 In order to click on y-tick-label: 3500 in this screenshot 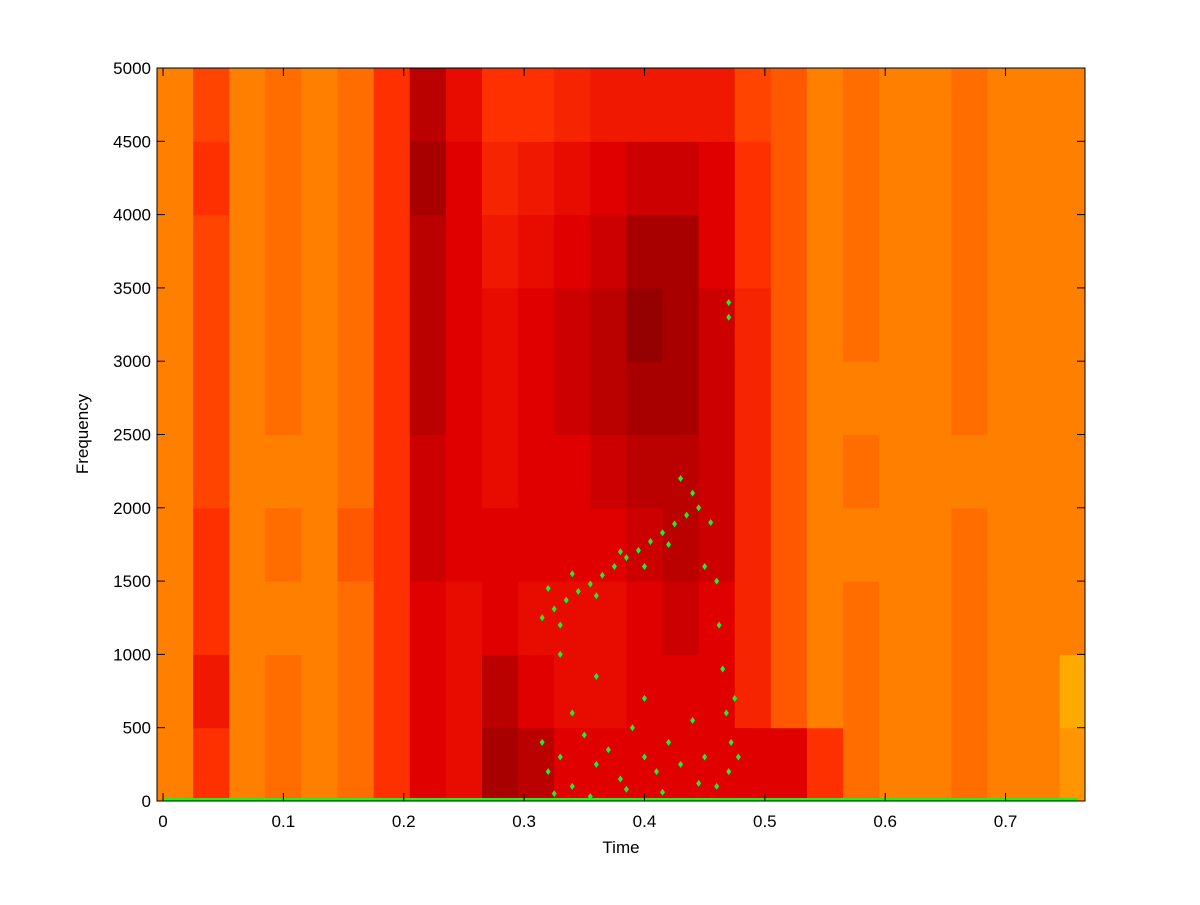, I will do `click(132, 288)`.